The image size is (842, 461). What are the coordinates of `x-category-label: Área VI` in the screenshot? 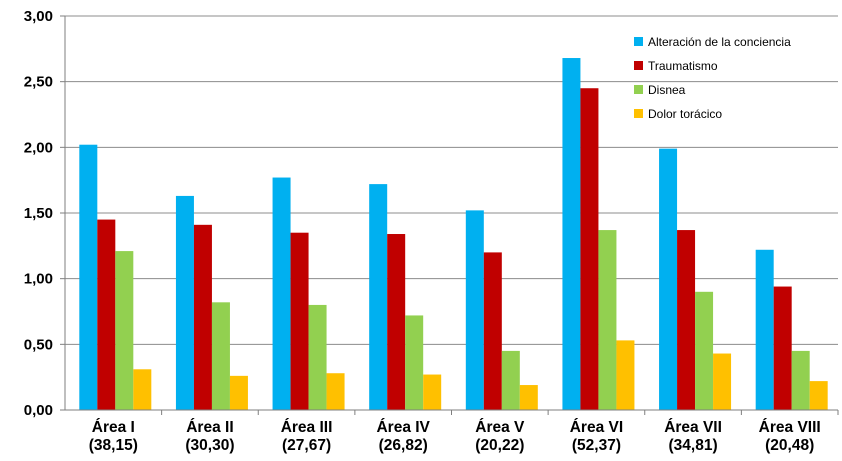 It's located at (596, 427).